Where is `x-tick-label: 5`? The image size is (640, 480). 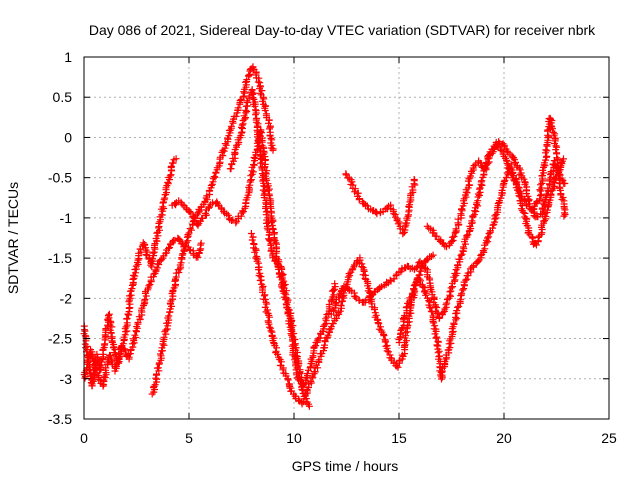 x-tick-label: 5 is located at coordinates (189, 438).